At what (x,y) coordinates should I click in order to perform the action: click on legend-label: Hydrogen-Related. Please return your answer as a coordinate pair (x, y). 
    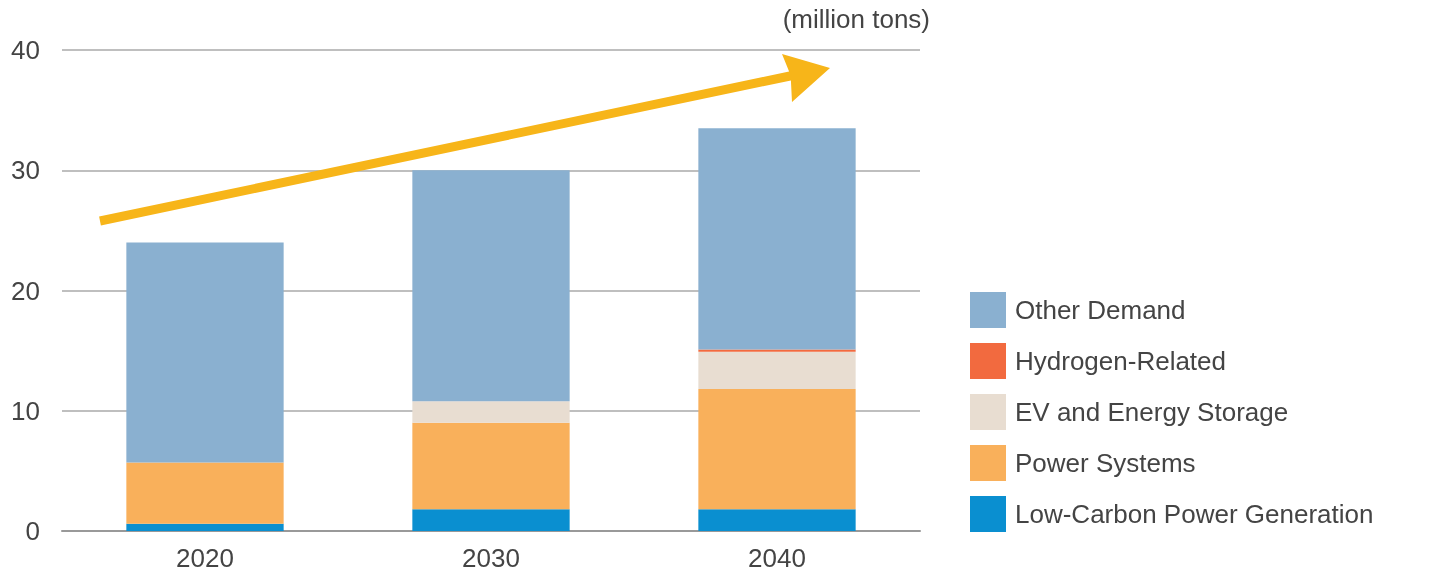
    Looking at the image, I should click on (1121, 361).